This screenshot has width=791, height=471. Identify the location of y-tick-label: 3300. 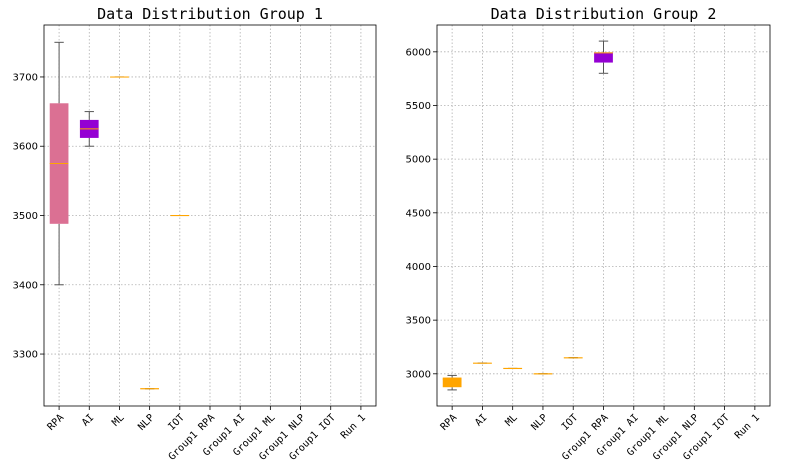
(25, 355).